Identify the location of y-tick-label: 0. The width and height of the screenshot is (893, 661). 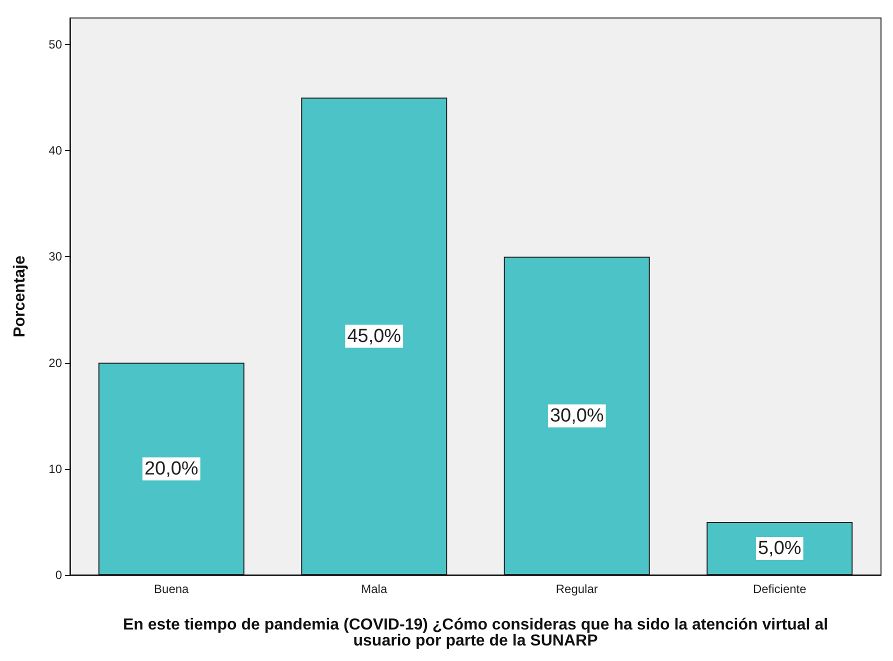
(58, 575).